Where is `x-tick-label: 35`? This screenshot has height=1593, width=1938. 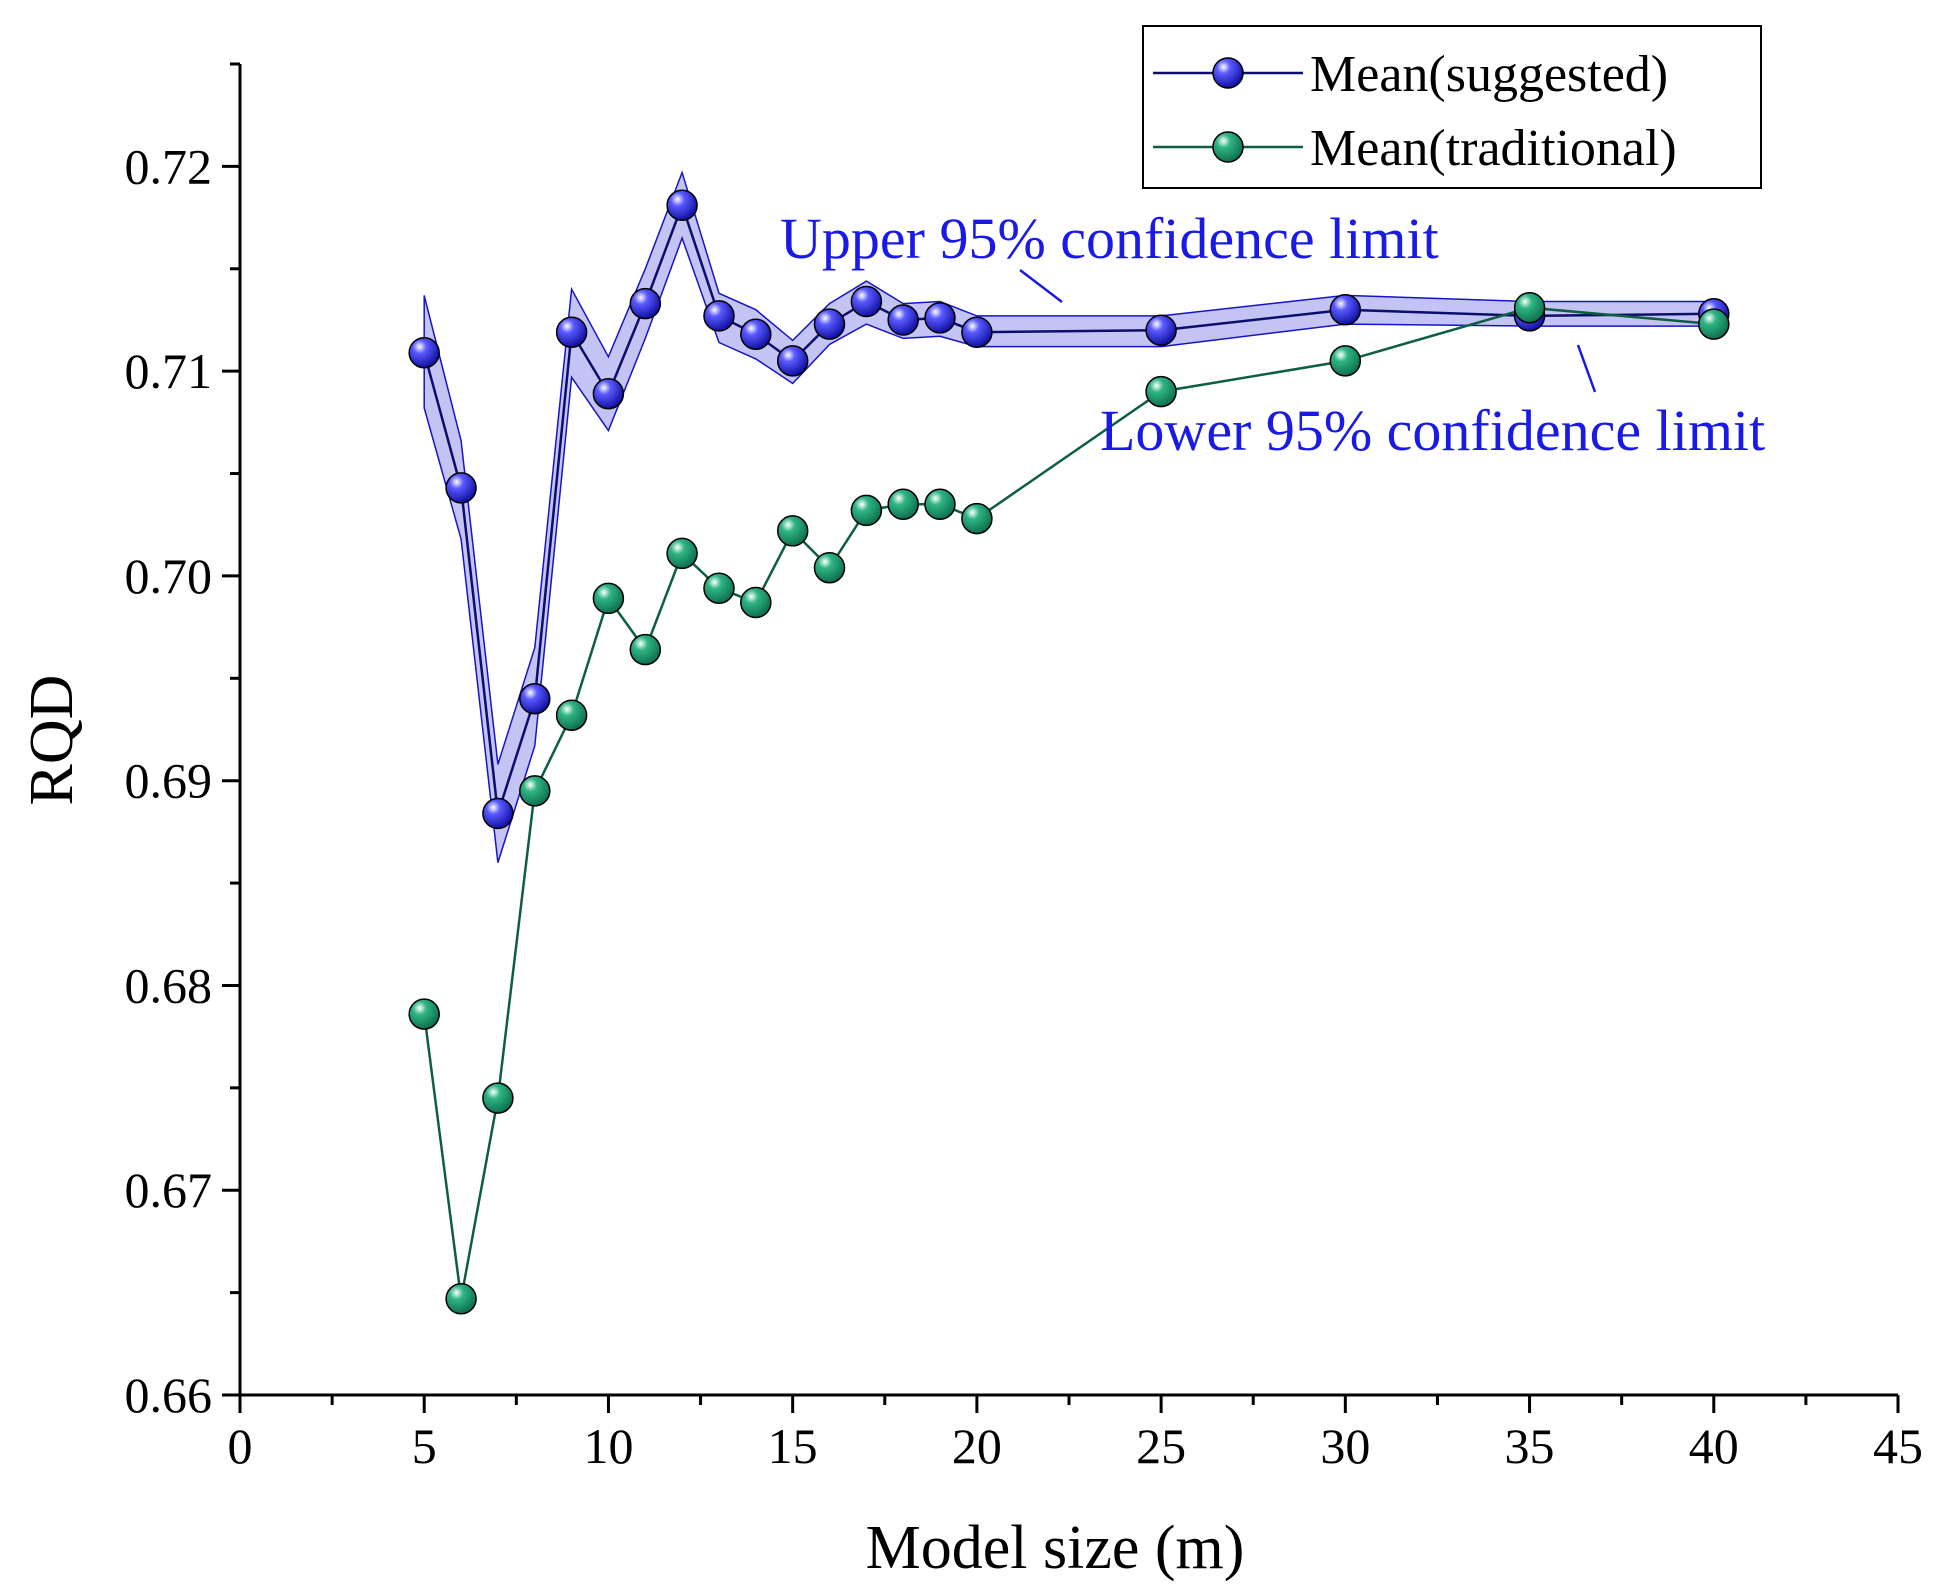 x-tick-label: 35 is located at coordinates (1530, 1446).